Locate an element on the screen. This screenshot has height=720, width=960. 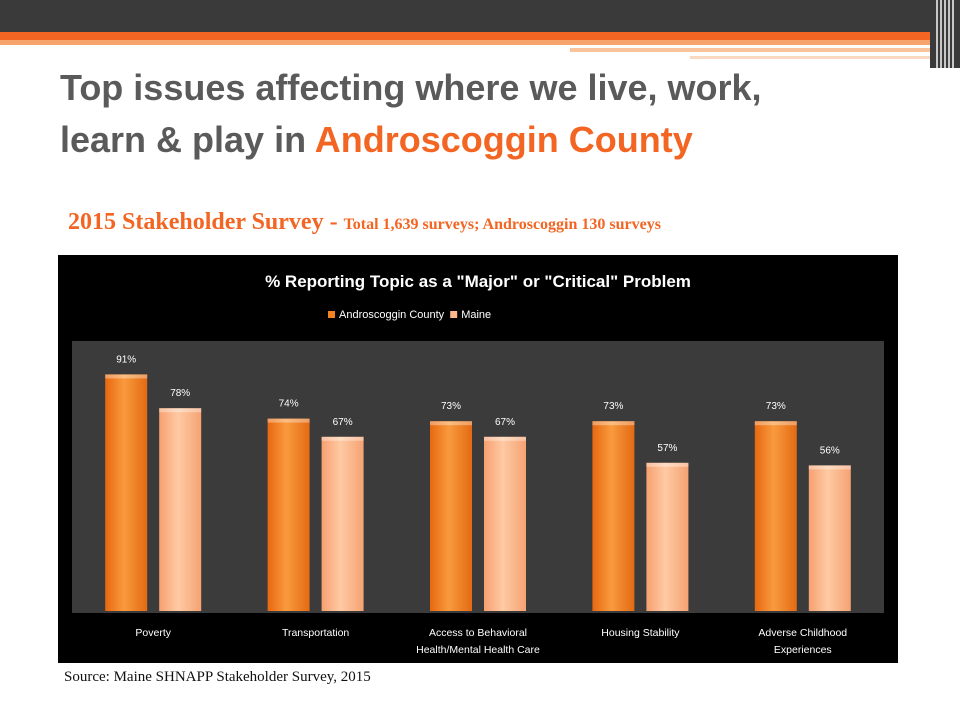
data-label-1-4: 73% is located at coordinates (613, 406).